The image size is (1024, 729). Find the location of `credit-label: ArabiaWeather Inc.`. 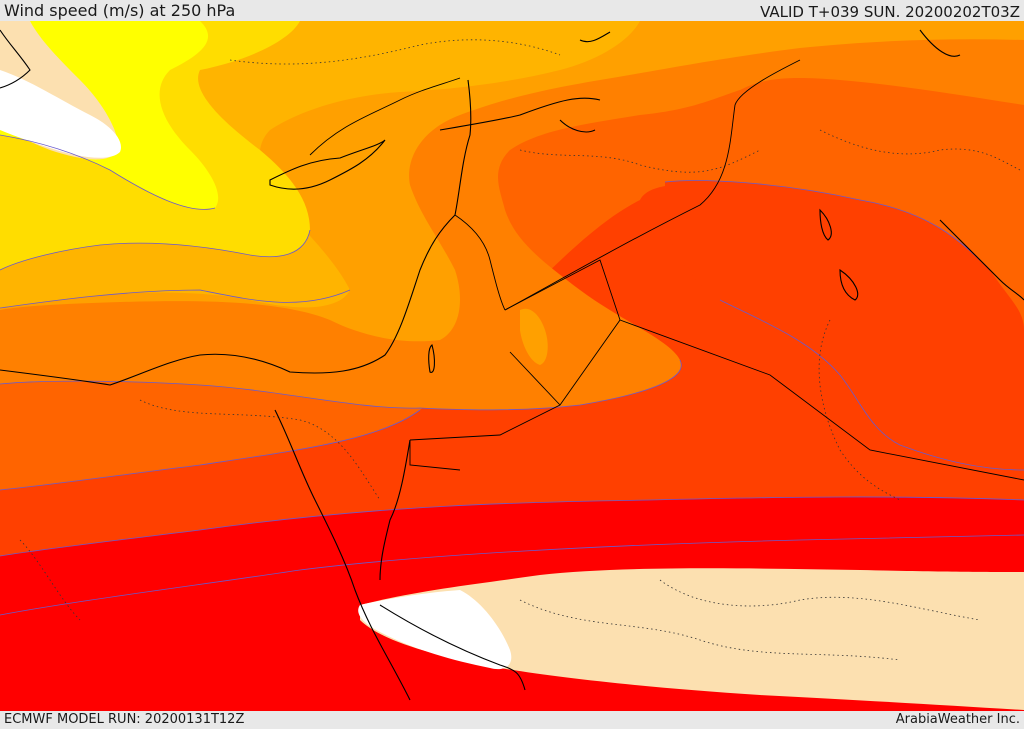

credit-label: ArabiaWeather Inc. is located at coordinates (957, 719).